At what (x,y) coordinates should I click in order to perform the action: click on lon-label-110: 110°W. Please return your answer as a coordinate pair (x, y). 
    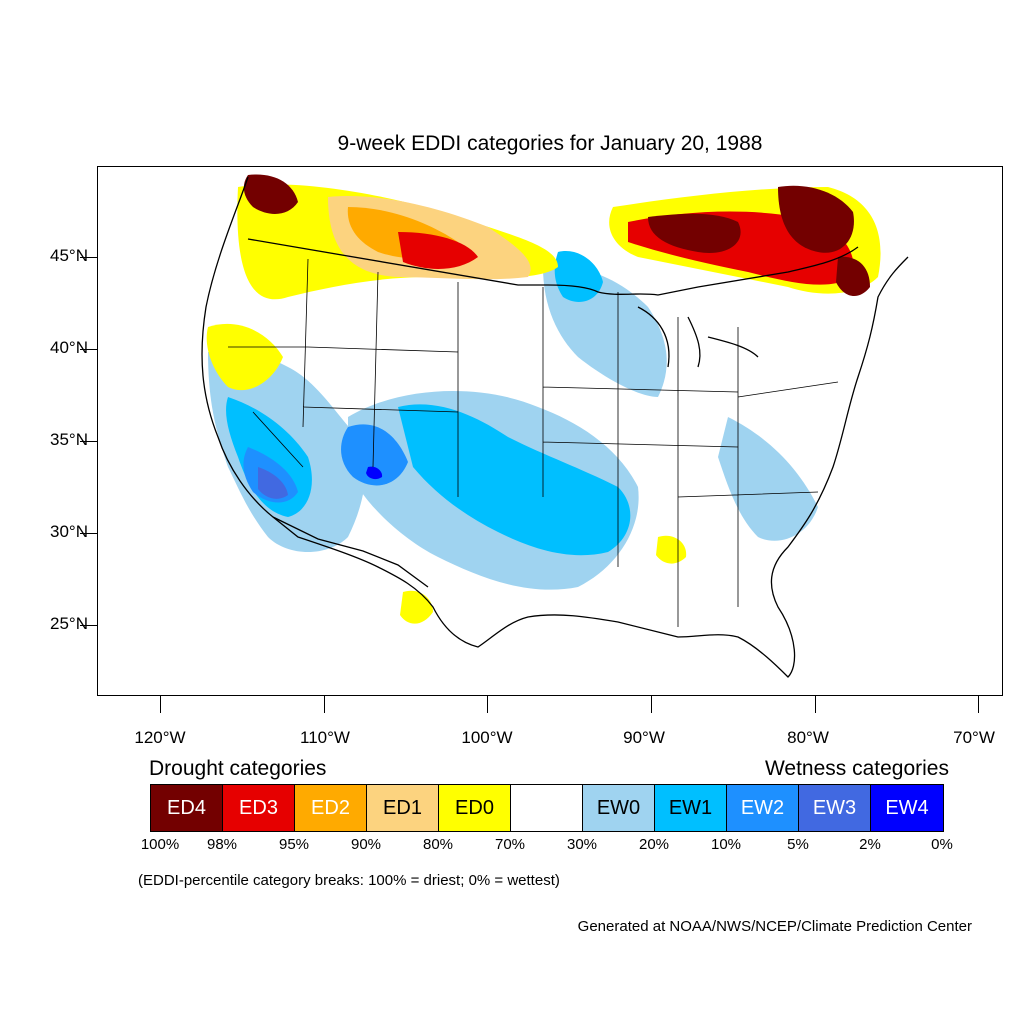
    Looking at the image, I should click on (325, 737).